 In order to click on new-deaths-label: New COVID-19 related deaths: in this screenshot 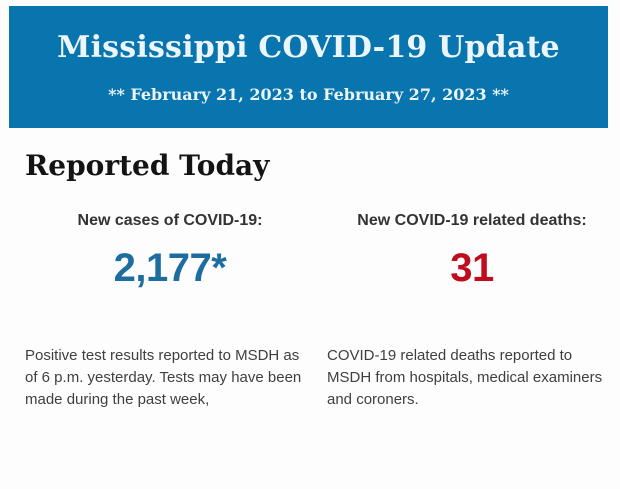, I will do `click(472, 220)`.